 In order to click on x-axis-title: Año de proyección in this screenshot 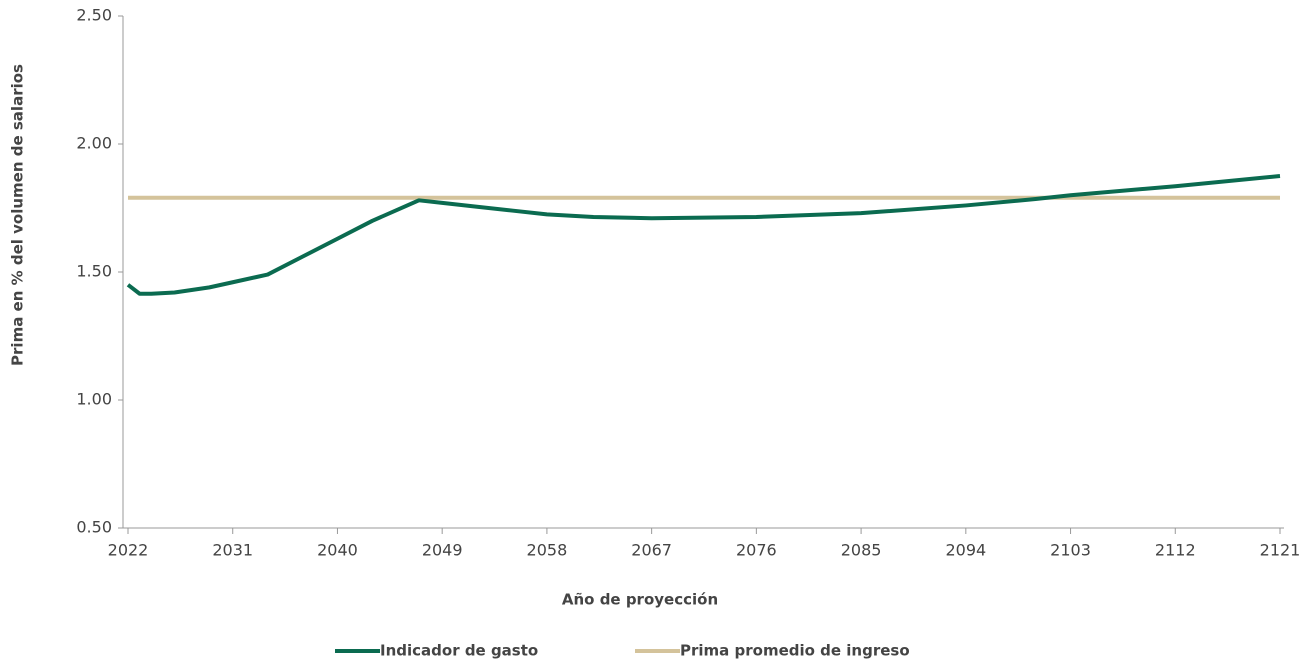, I will do `click(640, 600)`.